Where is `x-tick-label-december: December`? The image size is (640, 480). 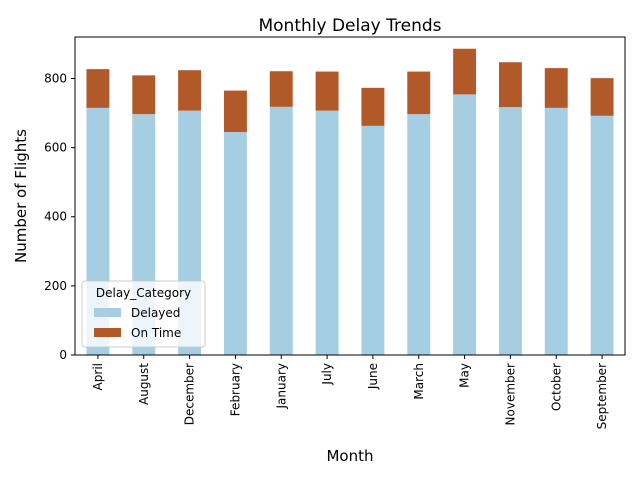 x-tick-label-december: December is located at coordinates (190, 394).